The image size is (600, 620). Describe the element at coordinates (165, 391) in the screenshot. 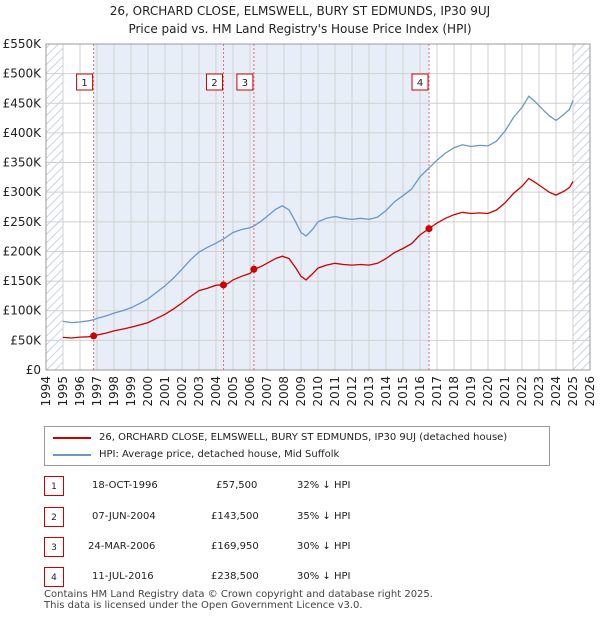

I see `x-tick-label: 2001` at that location.